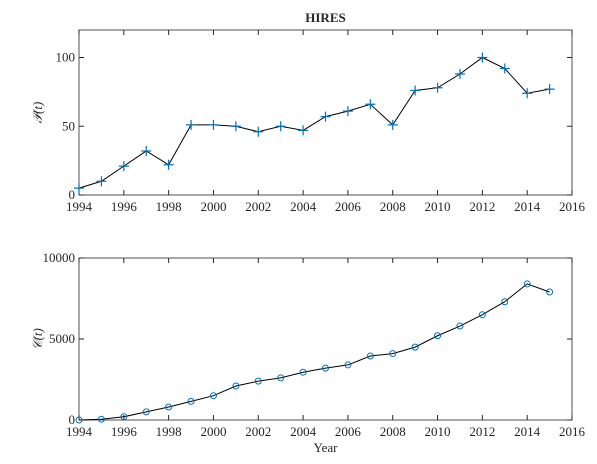 The height and width of the screenshot is (464, 597). What do you see at coordinates (325, 17) in the screenshot?
I see `chart-title: HIRES` at bounding box center [325, 17].